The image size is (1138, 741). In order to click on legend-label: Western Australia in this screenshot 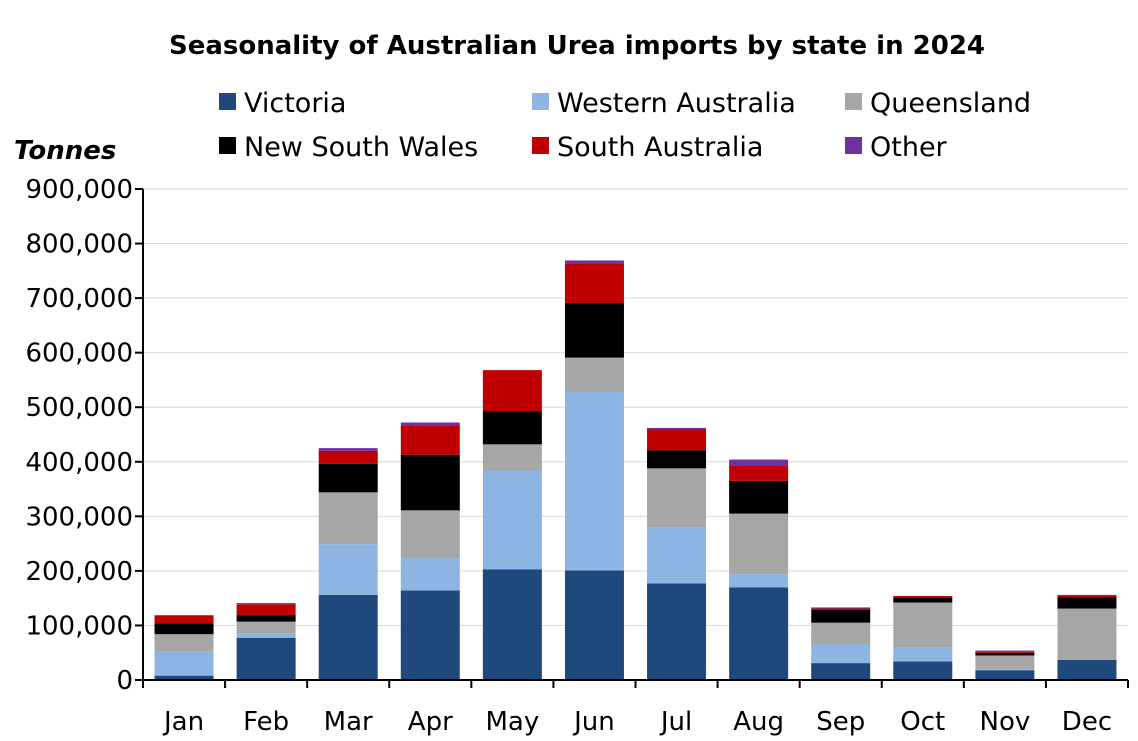, I will do `click(676, 103)`.